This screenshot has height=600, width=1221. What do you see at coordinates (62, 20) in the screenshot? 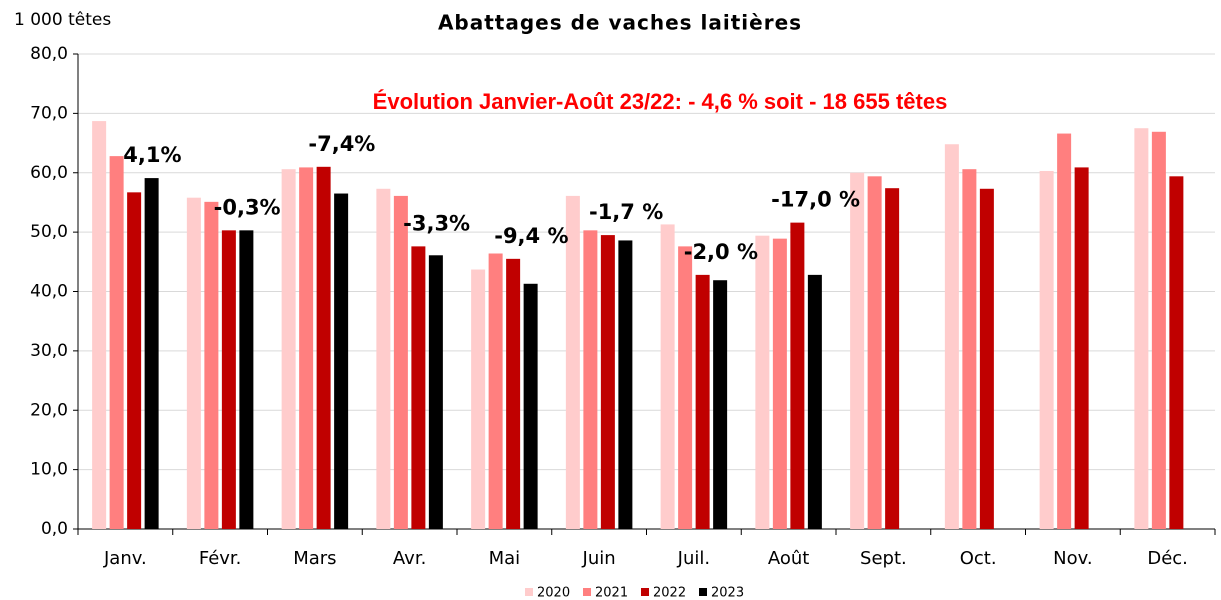
I see `y-axis-label: 1 000 têtes` at bounding box center [62, 20].